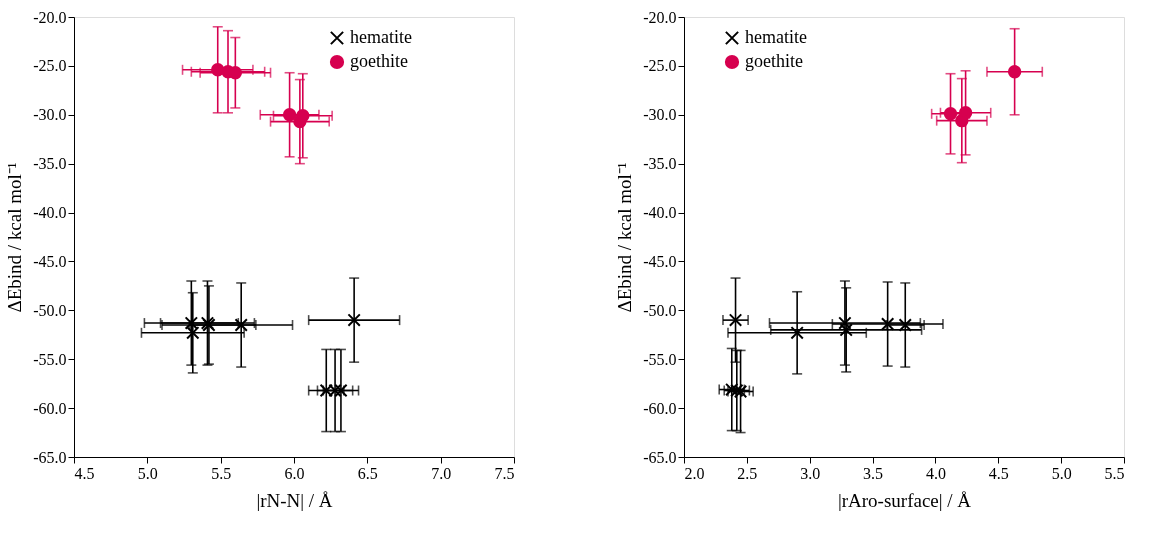  Describe the element at coordinates (747, 473) in the screenshot. I see `x-tick-label: 2.5` at that location.